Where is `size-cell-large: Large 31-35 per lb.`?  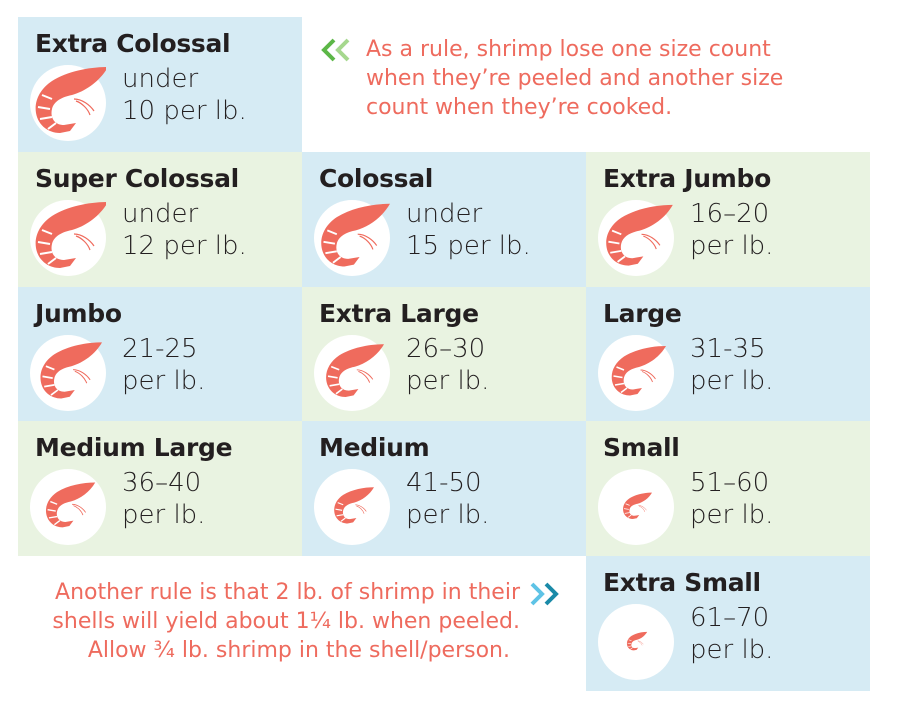
size-cell-large: Large 31-35 per lb. is located at coordinates (728, 354).